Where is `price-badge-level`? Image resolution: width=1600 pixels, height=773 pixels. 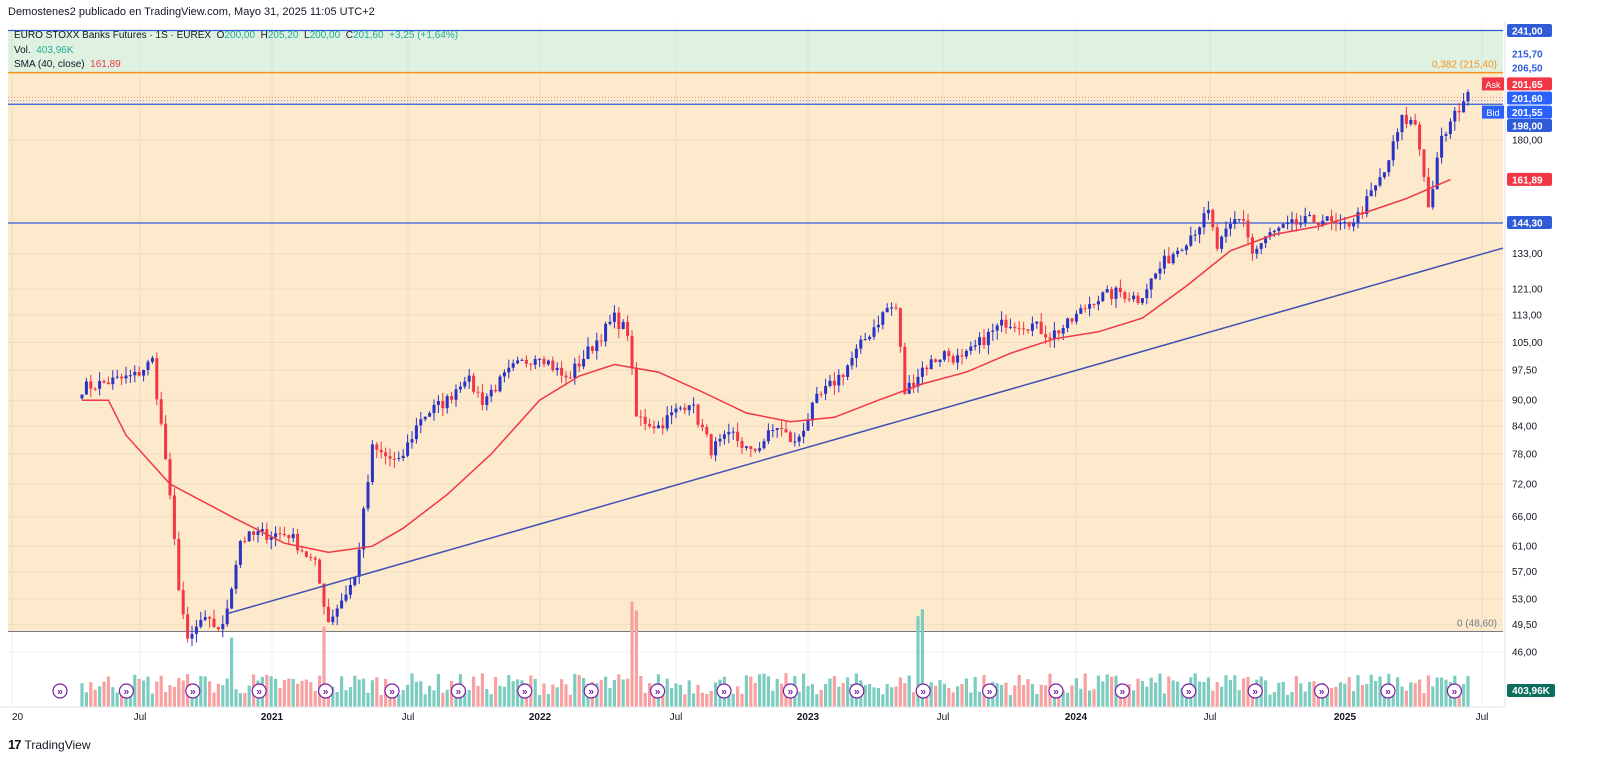 price-badge-level is located at coordinates (1529, 125).